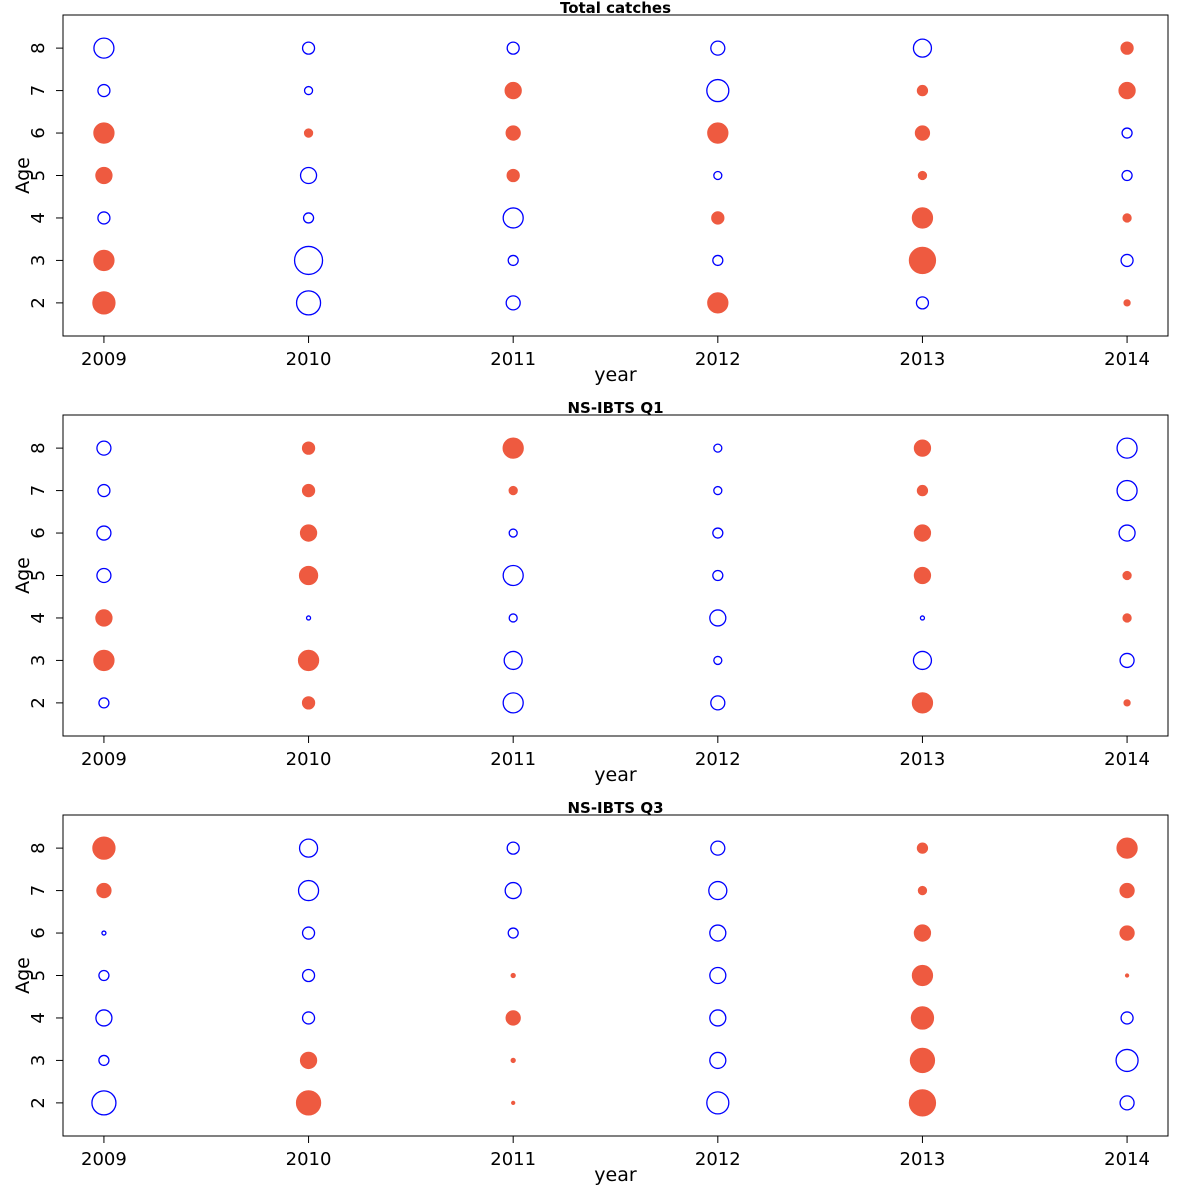 This screenshot has height=1200, width=1200. Describe the element at coordinates (615, 8) in the screenshot. I see `chart-title: Total catches` at that location.